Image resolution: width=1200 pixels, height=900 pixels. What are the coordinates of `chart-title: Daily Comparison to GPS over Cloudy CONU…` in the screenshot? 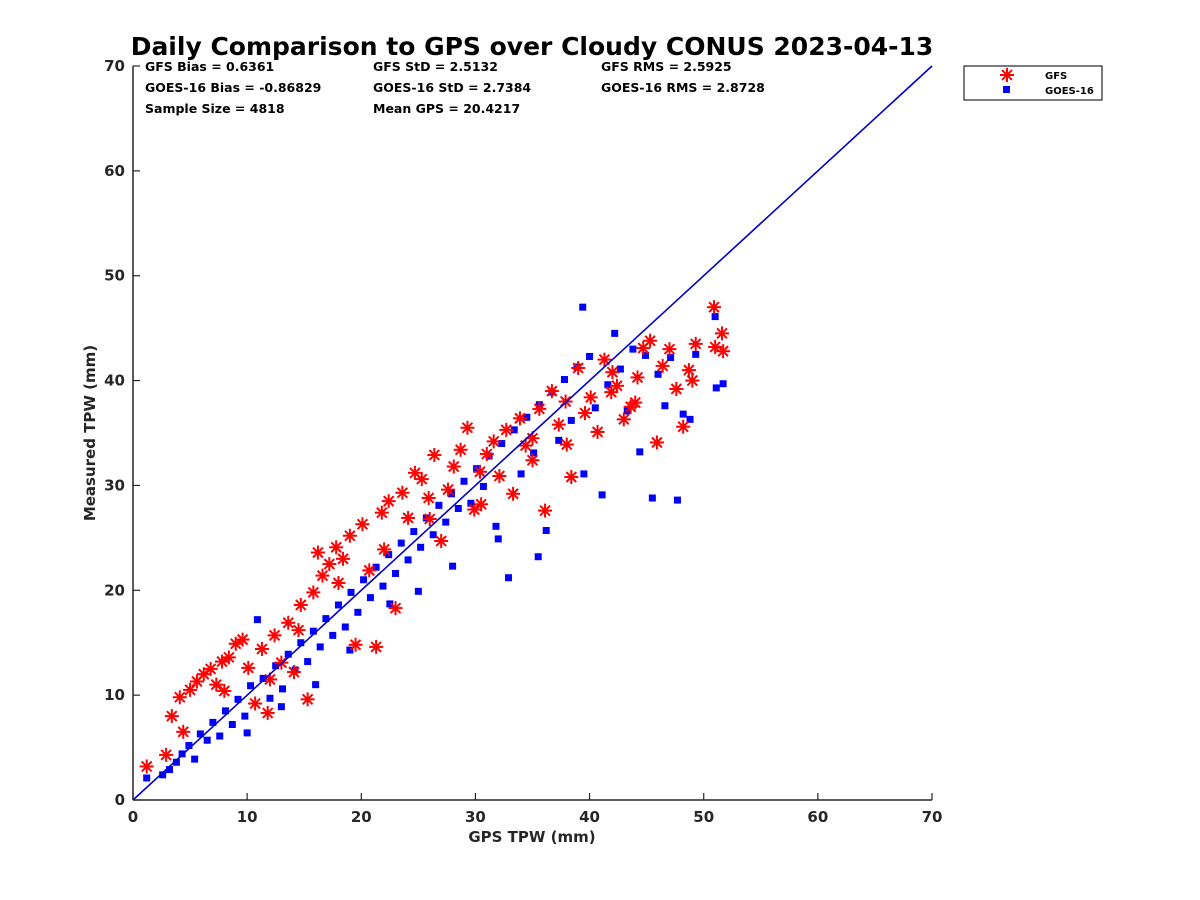 It's located at (532, 46).